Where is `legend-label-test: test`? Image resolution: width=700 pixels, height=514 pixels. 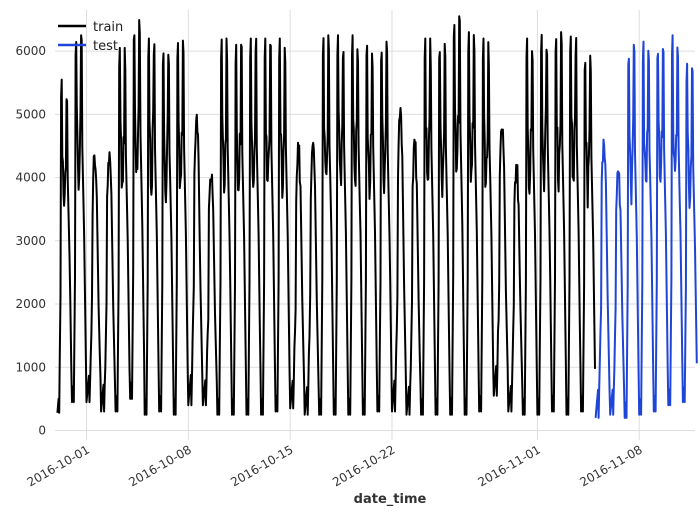
legend-label-test: test is located at coordinates (105, 46).